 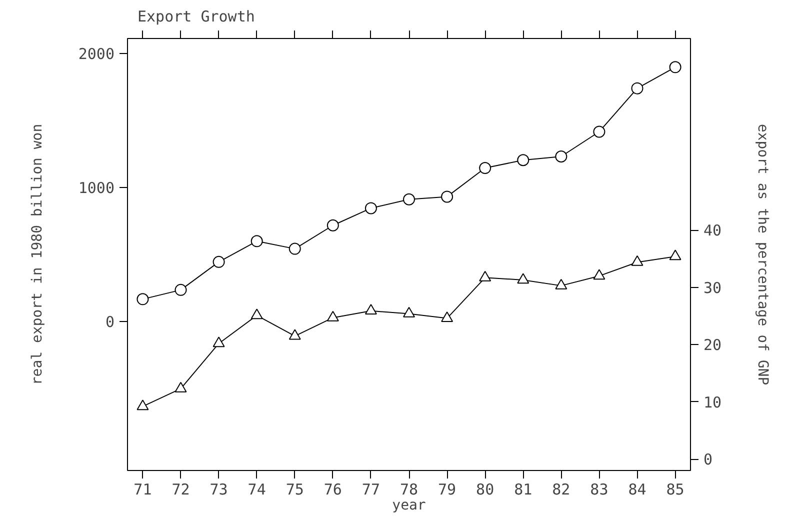 I want to click on x-tick-label: 81, so click(x=523, y=489).